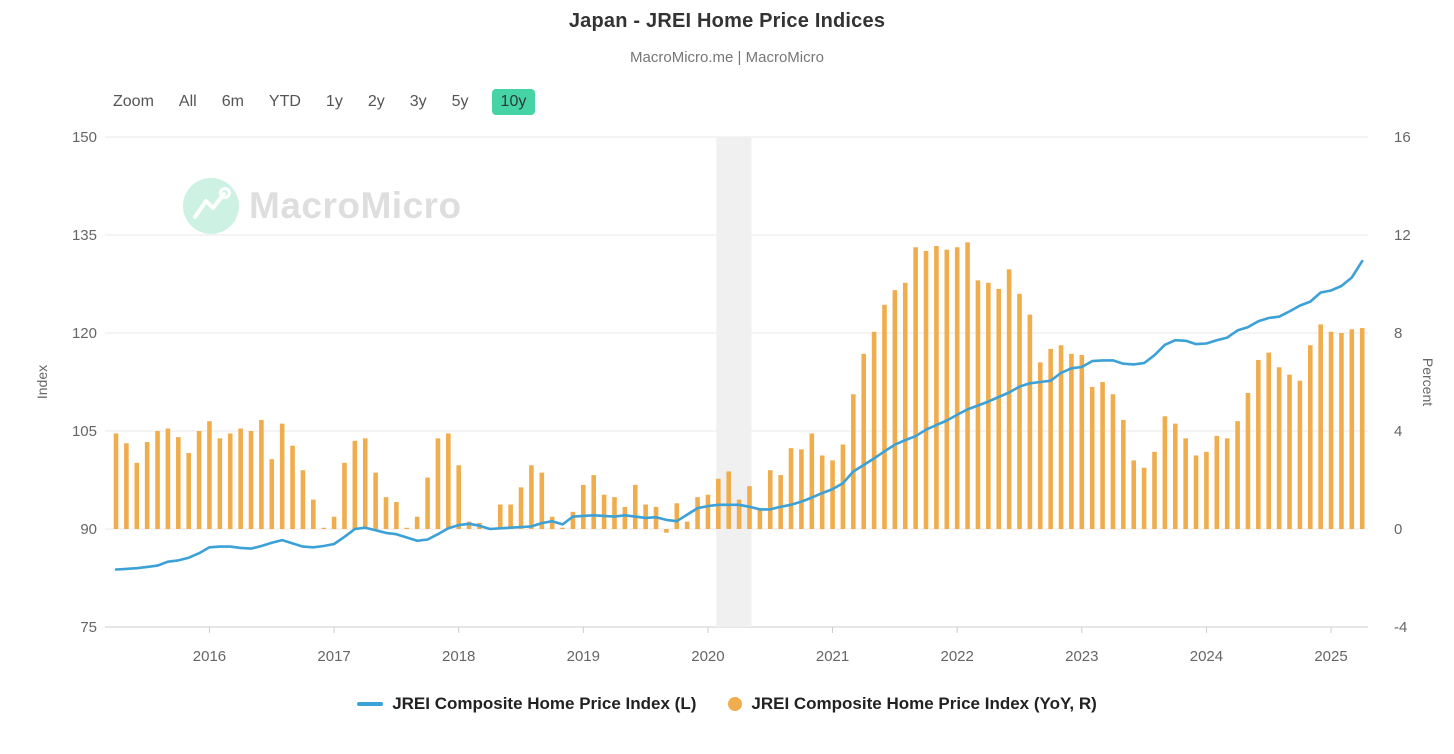  Describe the element at coordinates (1398, 333) in the screenshot. I see `right-axis-tick-label: 8` at that location.